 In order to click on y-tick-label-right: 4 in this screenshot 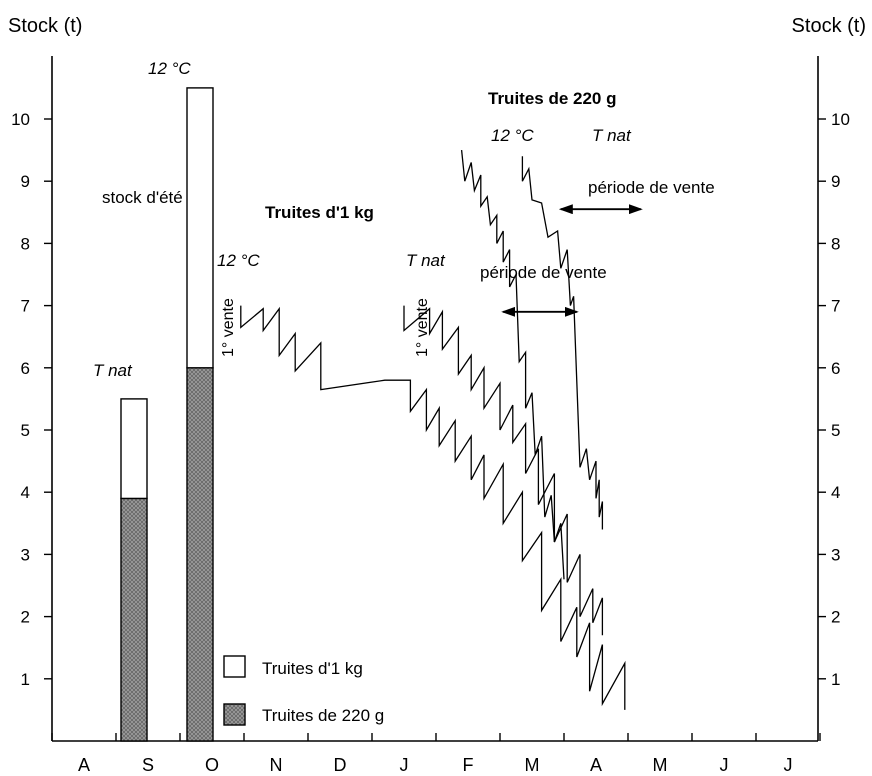, I will do `click(835, 492)`.